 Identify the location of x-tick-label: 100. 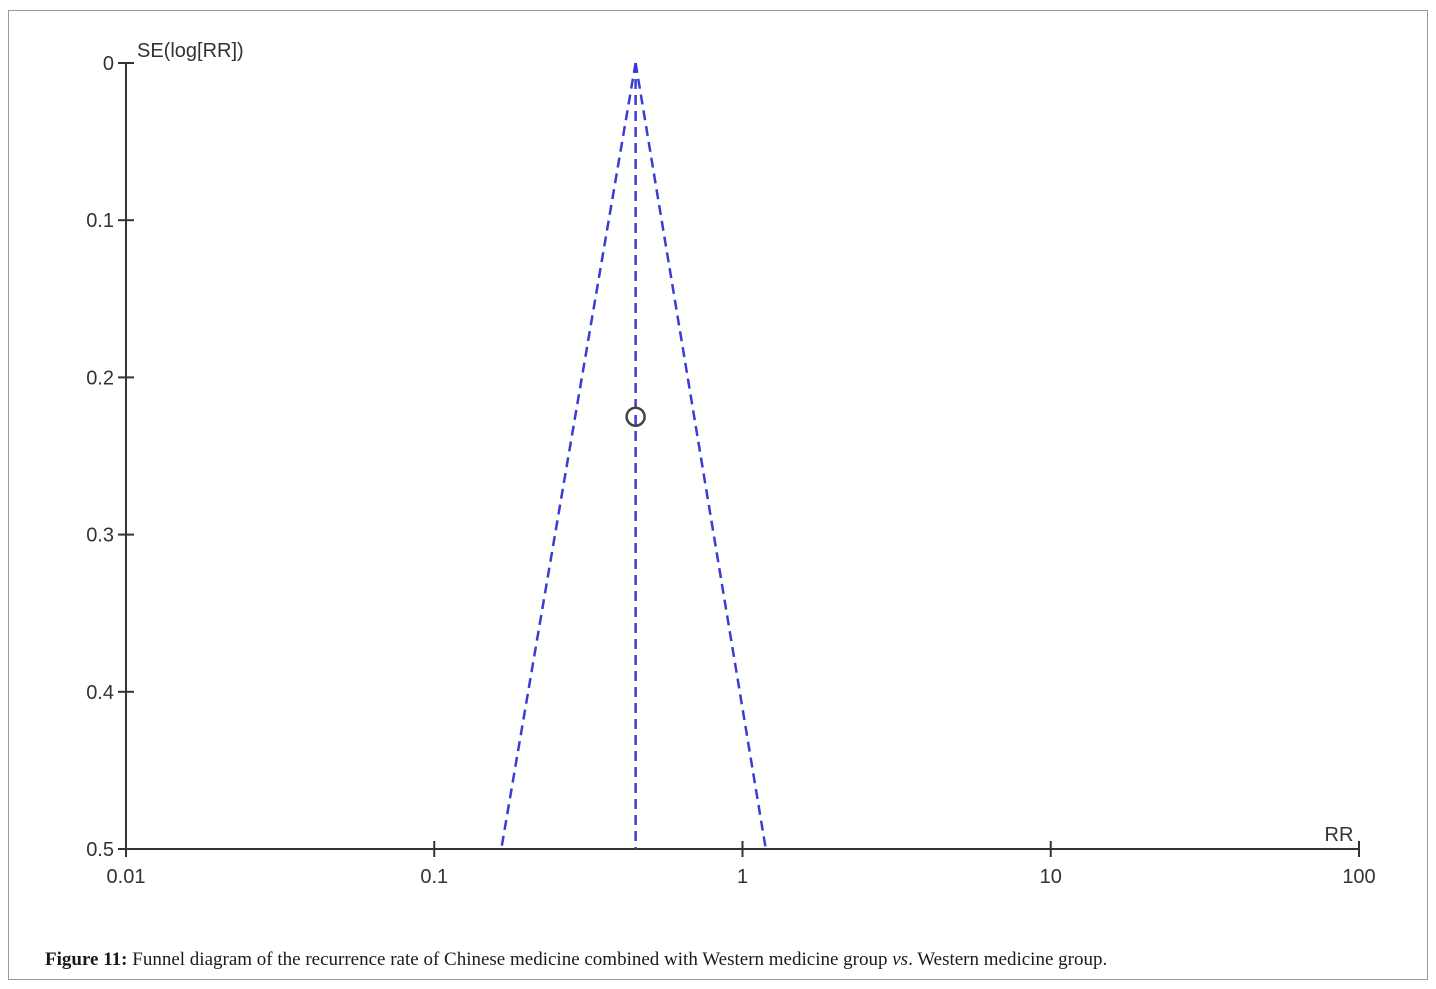
(1358, 877).